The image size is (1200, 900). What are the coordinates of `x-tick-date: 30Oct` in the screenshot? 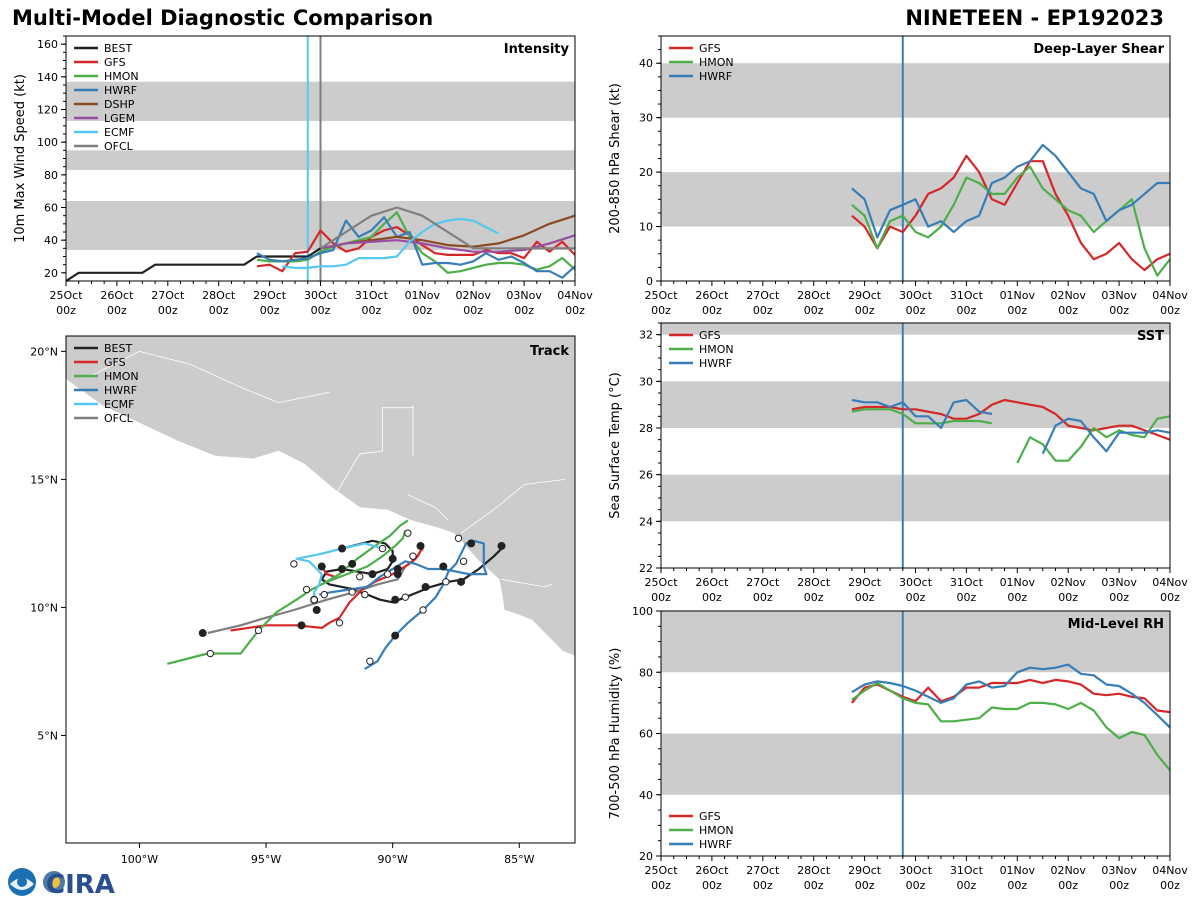 It's located at (321, 295).